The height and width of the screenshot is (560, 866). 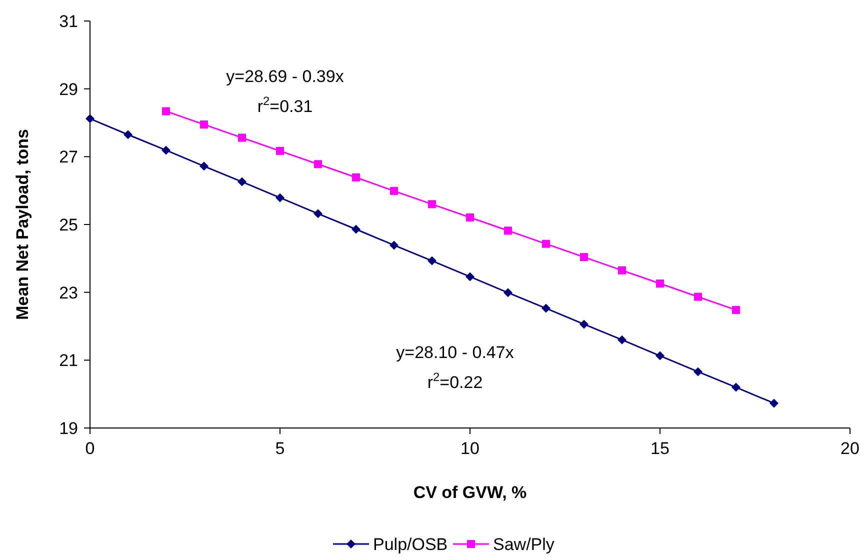 I want to click on y-tick-label: 21, so click(x=68, y=360).